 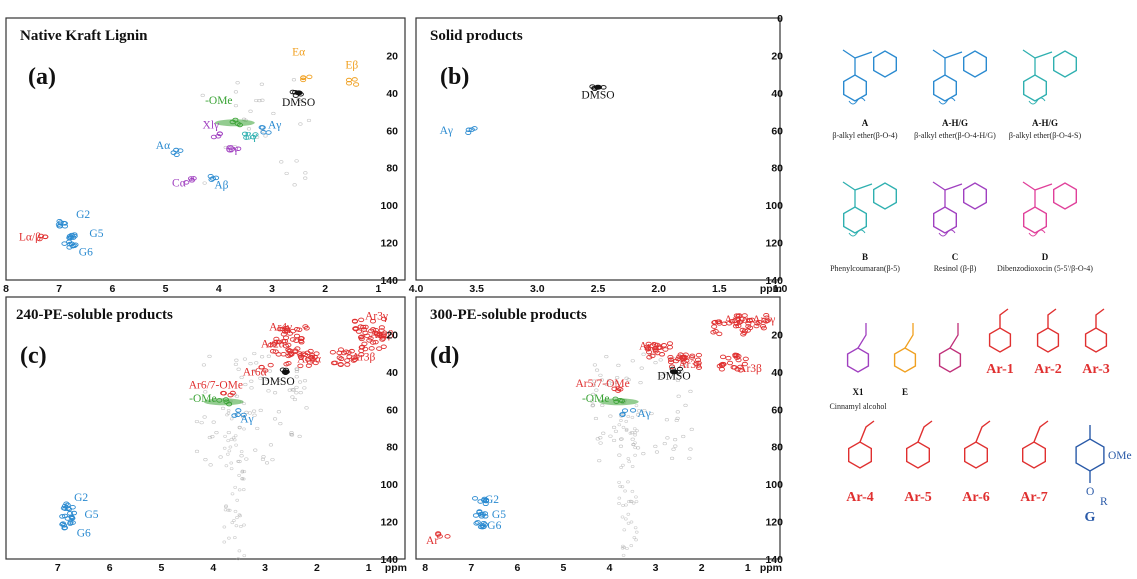 What do you see at coordinates (274, 125) in the screenshot?
I see `peak-label: Aγ` at bounding box center [274, 125].